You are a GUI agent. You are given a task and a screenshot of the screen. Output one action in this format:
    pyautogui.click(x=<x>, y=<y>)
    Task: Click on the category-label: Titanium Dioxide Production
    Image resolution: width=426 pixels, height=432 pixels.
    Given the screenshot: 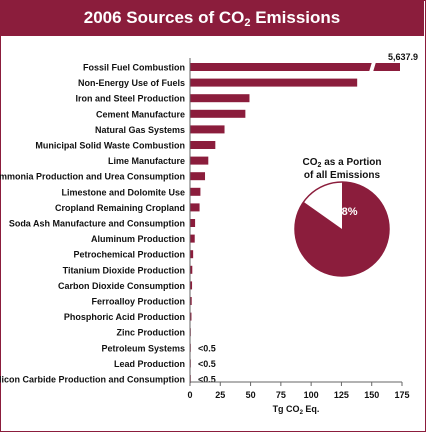 What is the action you would take?
    pyautogui.click(x=124, y=270)
    